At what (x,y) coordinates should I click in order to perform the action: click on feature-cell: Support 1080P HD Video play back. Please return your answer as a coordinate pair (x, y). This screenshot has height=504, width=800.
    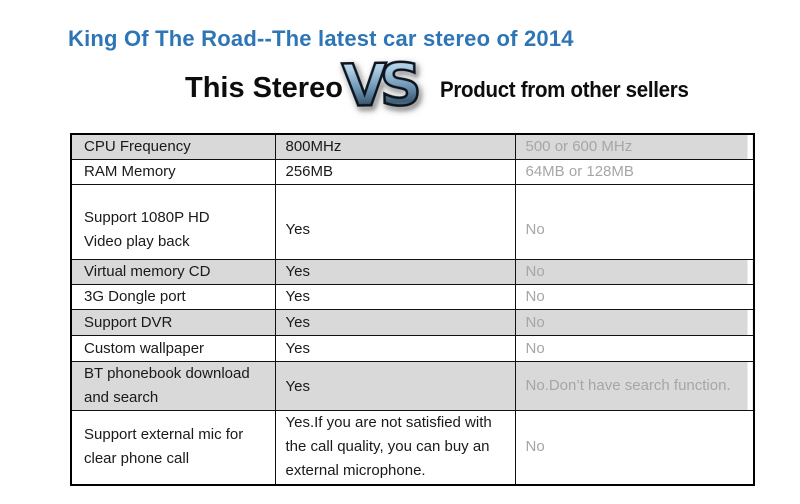
    Looking at the image, I should click on (173, 222).